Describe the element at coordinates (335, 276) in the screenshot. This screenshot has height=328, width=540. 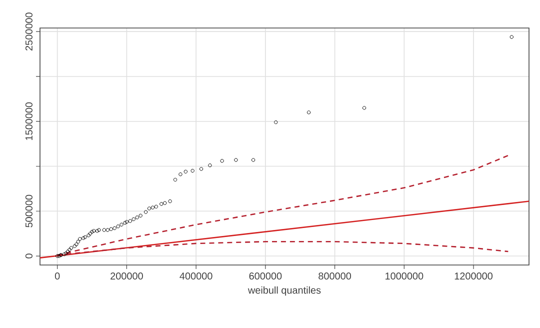
I see `x-tick-label: 800000` at that location.